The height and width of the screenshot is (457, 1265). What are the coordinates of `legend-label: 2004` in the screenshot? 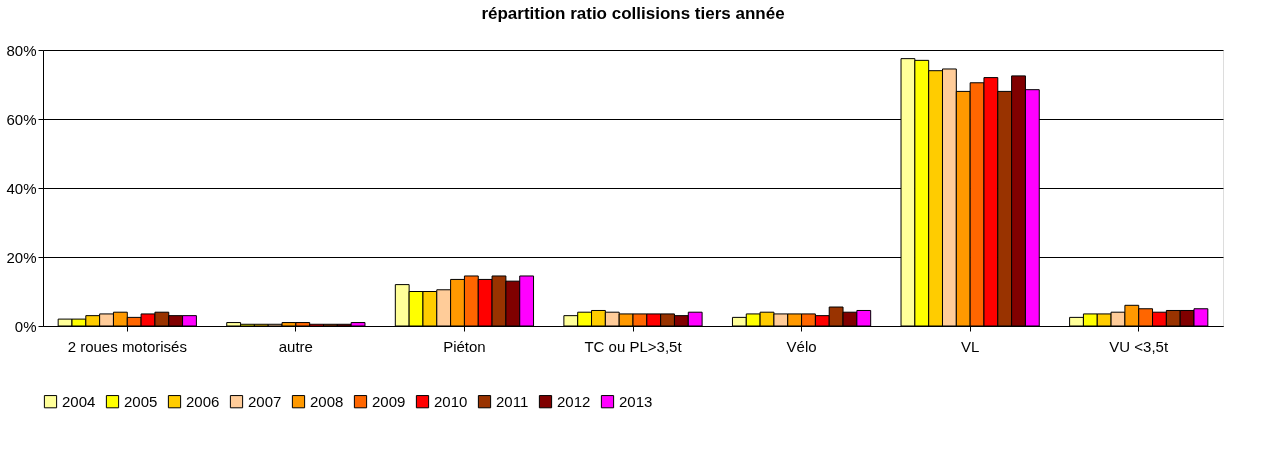 It's located at (79, 401).